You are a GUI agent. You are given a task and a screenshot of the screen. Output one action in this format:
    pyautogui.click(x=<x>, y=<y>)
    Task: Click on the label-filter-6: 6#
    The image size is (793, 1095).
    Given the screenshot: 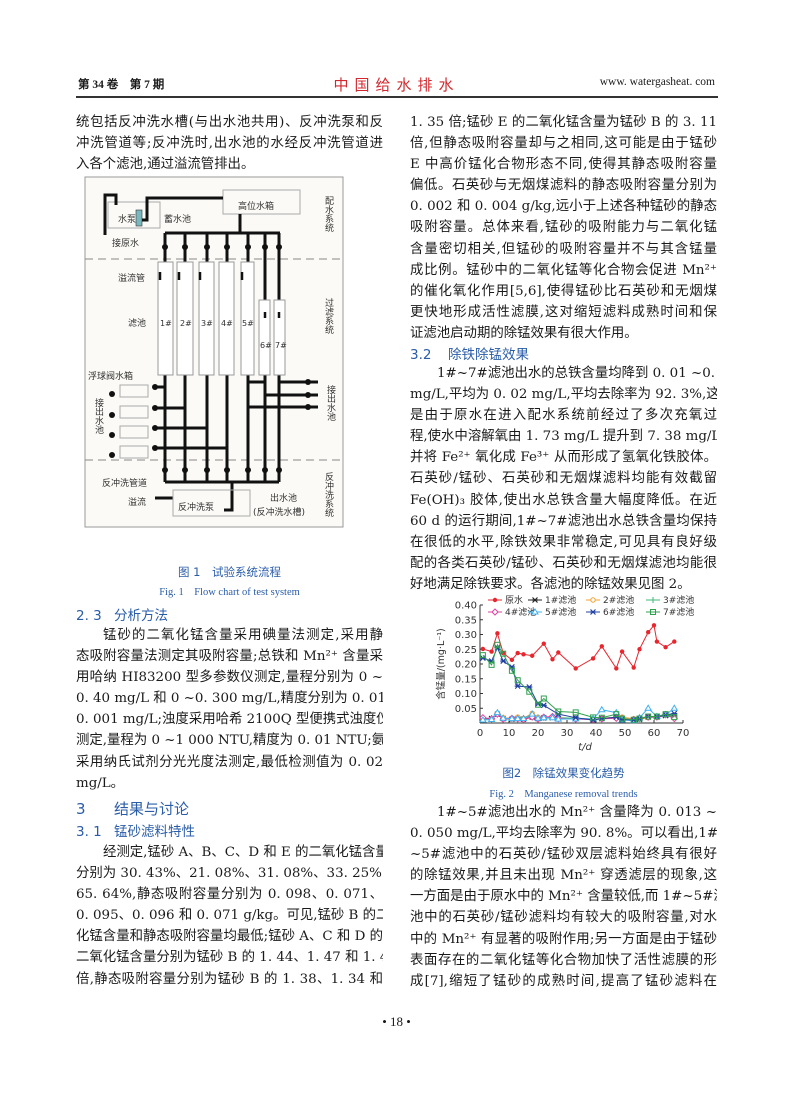 What is the action you would take?
    pyautogui.click(x=266, y=345)
    